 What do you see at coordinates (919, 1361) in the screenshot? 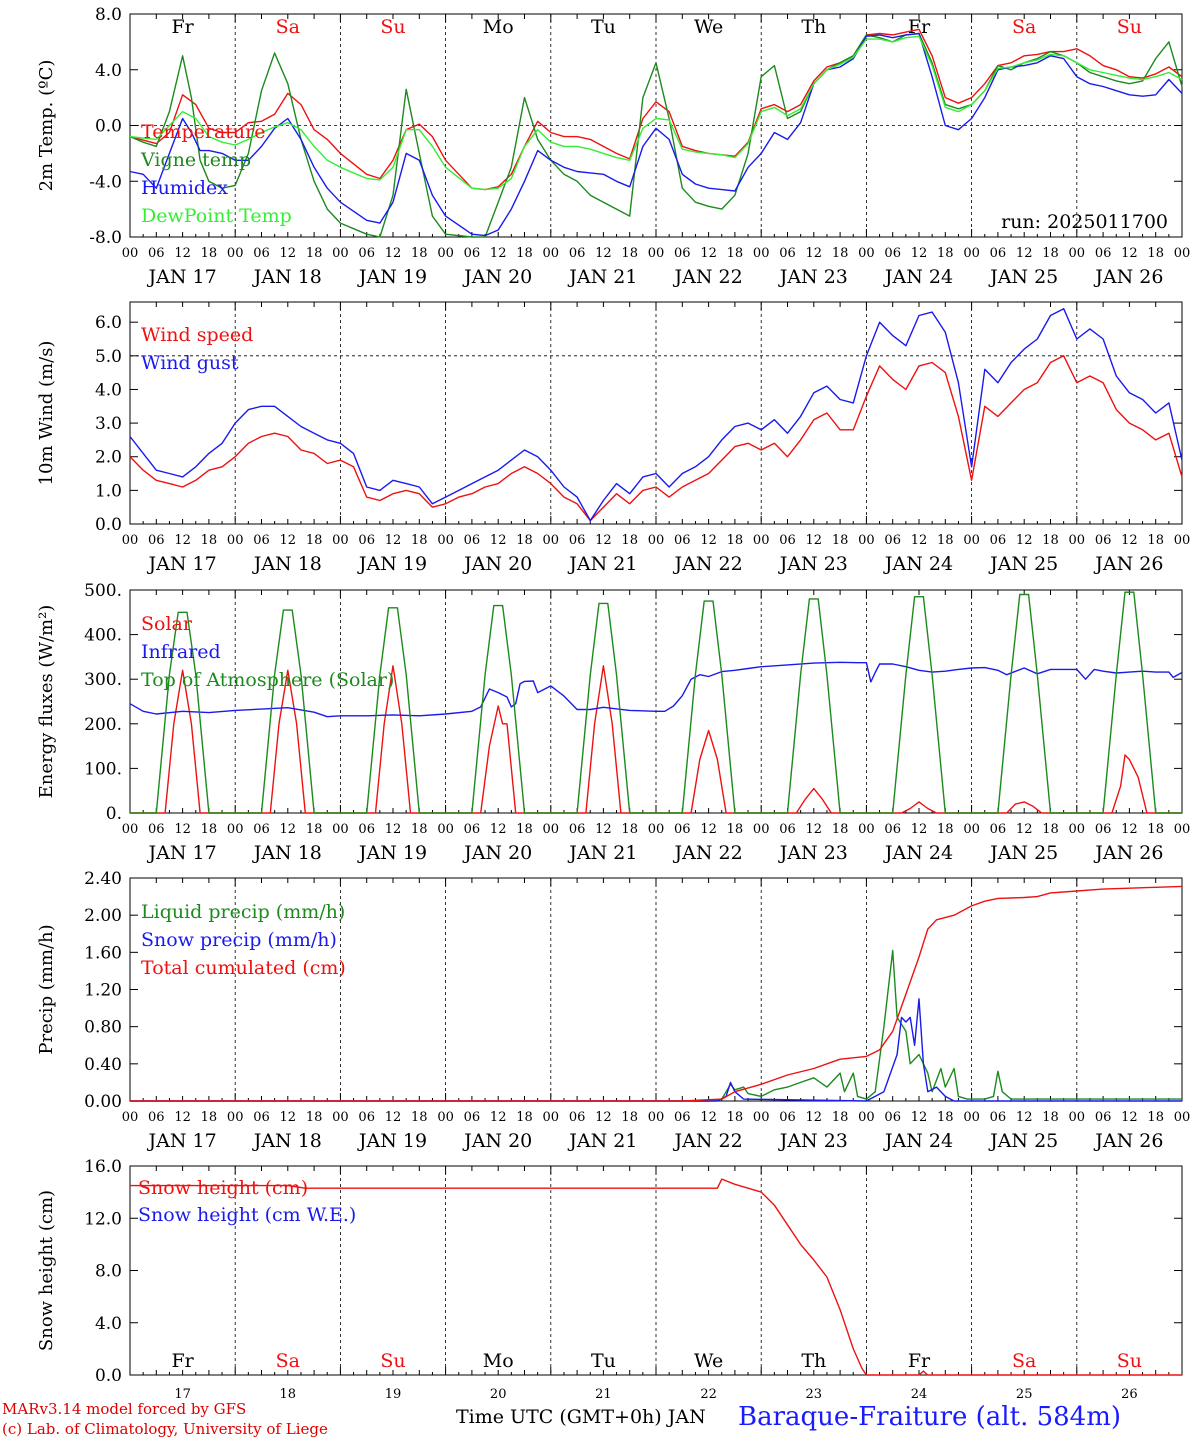
I see `weekday-label: Fr` at bounding box center [919, 1361].